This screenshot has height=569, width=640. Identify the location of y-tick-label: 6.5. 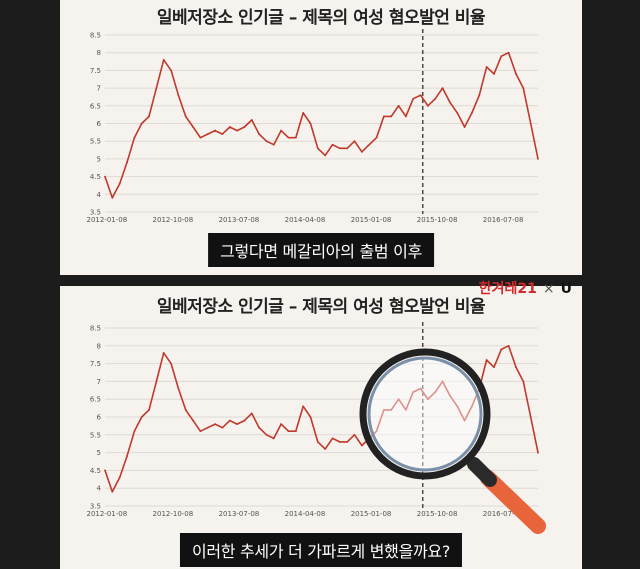
(95, 400).